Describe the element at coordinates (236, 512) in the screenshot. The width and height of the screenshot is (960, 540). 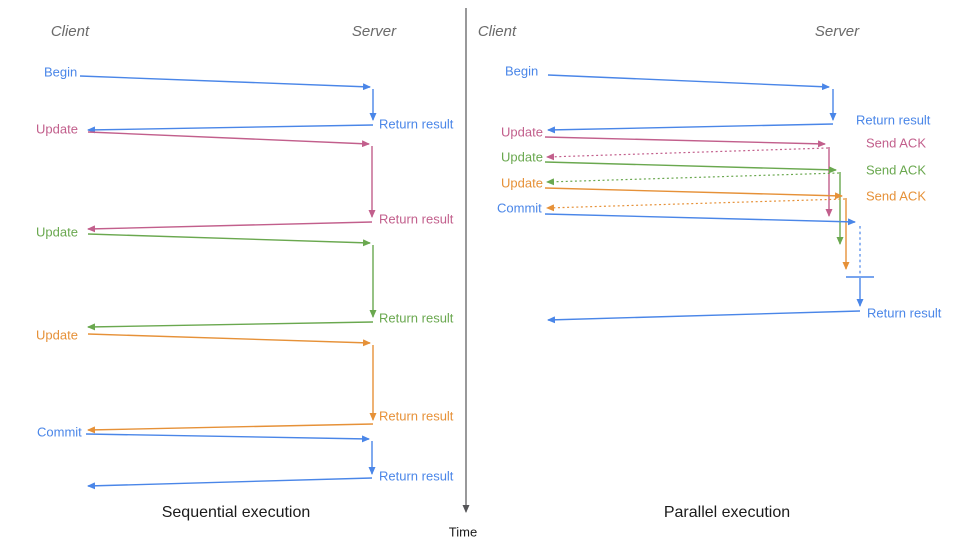
I see `sequential-caption: Sequential execution` at that location.